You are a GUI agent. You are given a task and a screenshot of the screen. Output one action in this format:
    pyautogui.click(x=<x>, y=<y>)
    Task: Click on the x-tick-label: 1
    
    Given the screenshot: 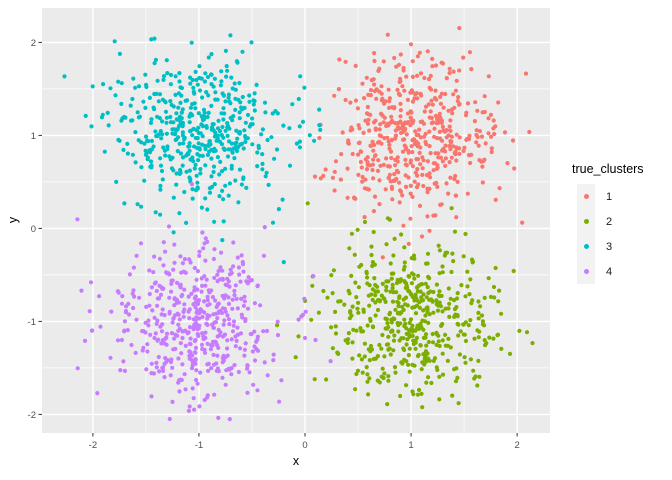 What is the action you would take?
    pyautogui.click(x=410, y=445)
    